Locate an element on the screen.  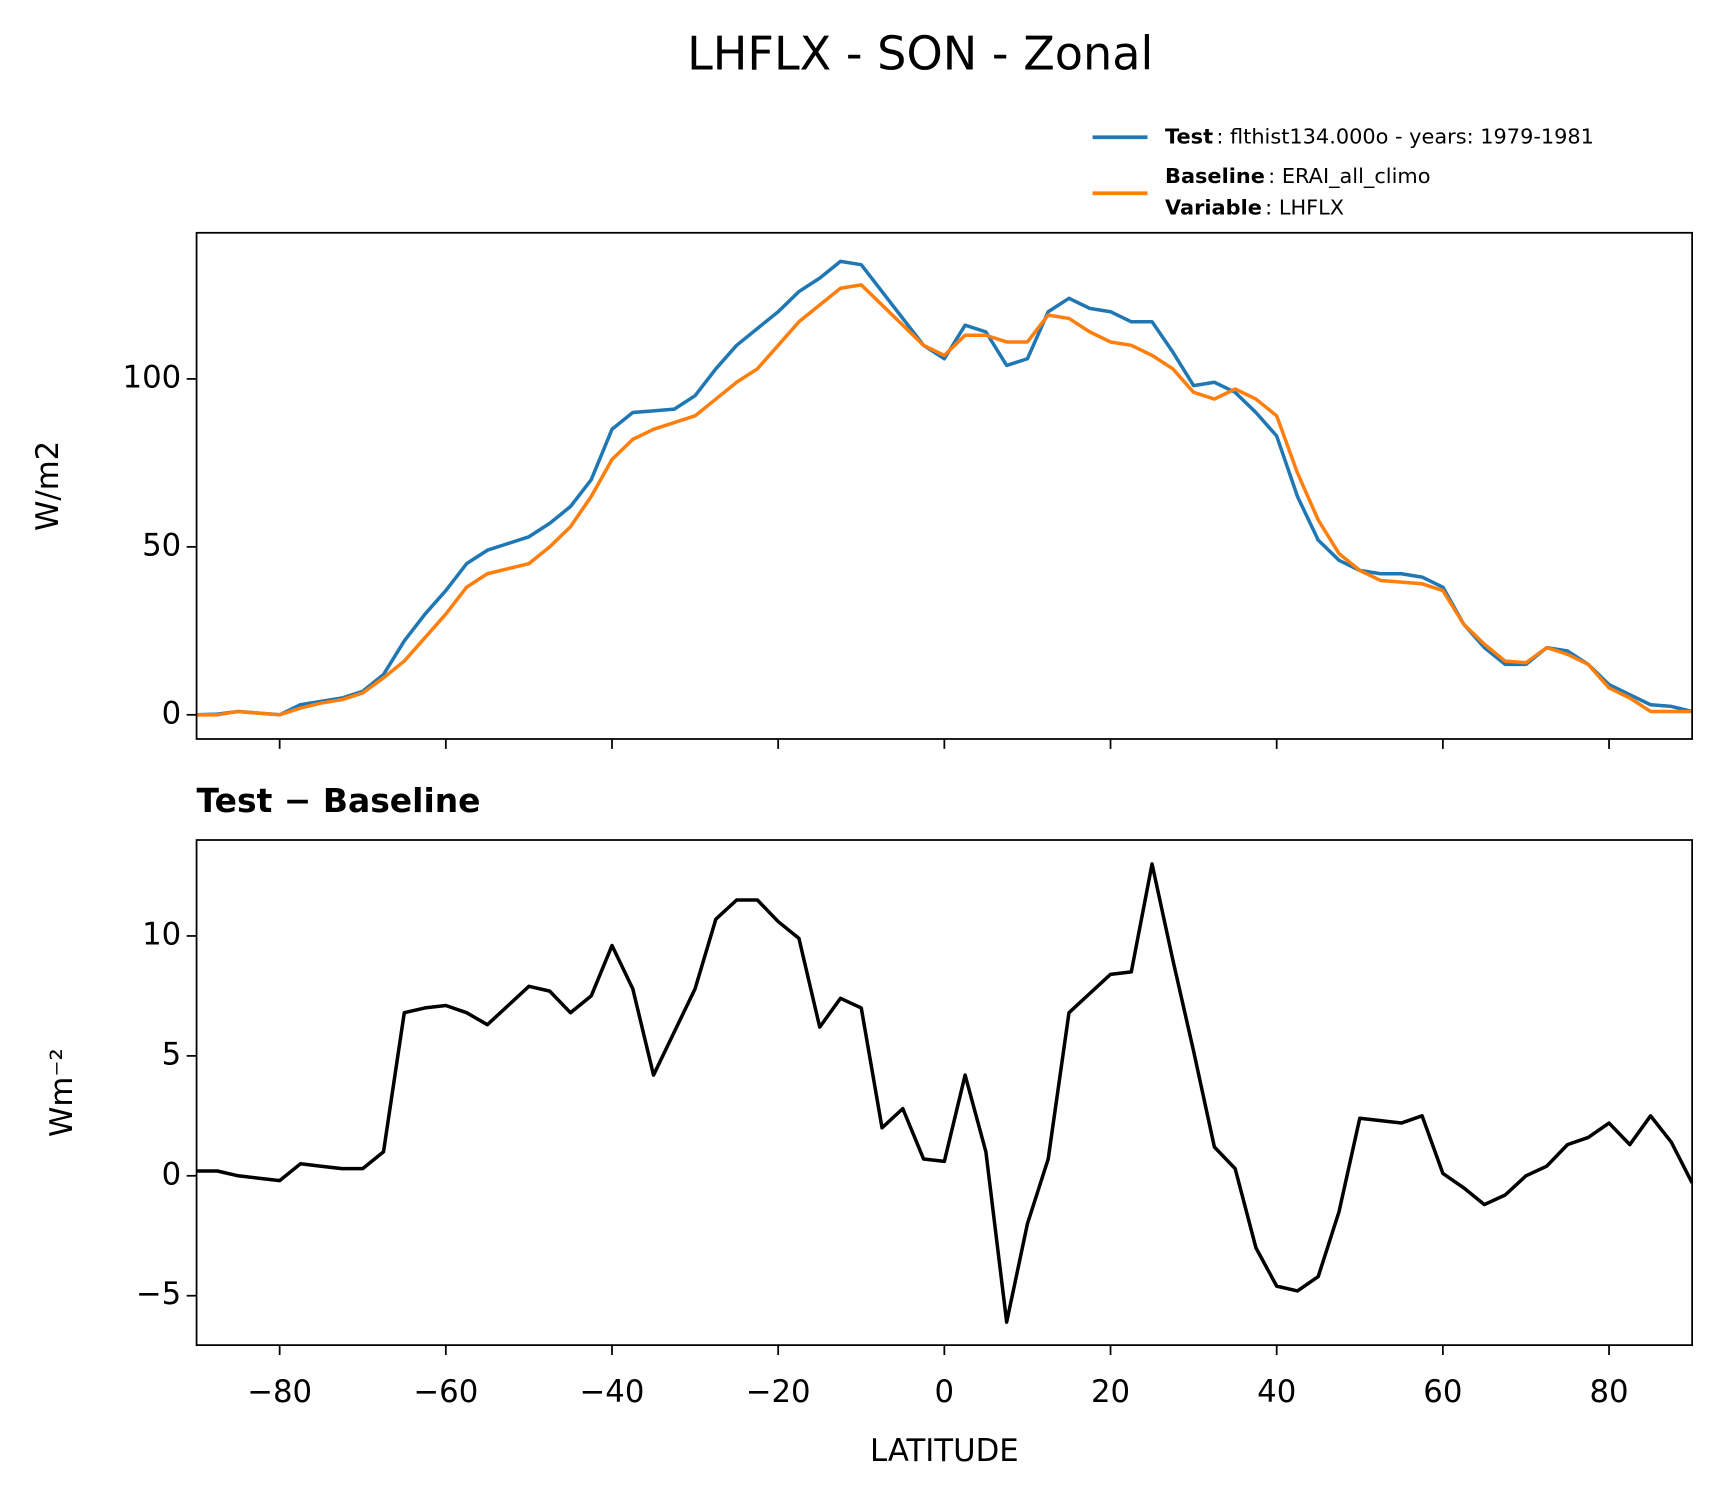
x-tick-label: 20 is located at coordinates (1110, 1392).